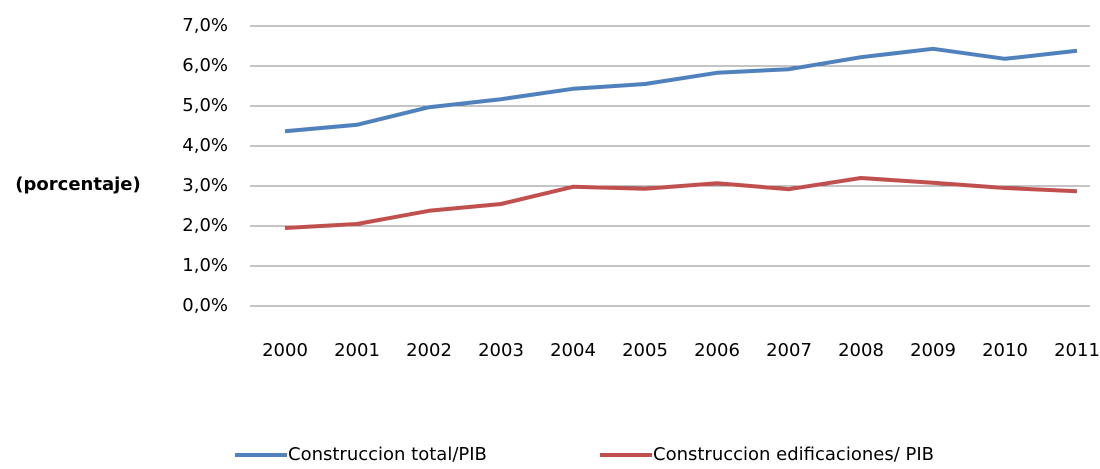  What do you see at coordinates (205, 25) in the screenshot?
I see `y-tick-label: 7,0%` at bounding box center [205, 25].